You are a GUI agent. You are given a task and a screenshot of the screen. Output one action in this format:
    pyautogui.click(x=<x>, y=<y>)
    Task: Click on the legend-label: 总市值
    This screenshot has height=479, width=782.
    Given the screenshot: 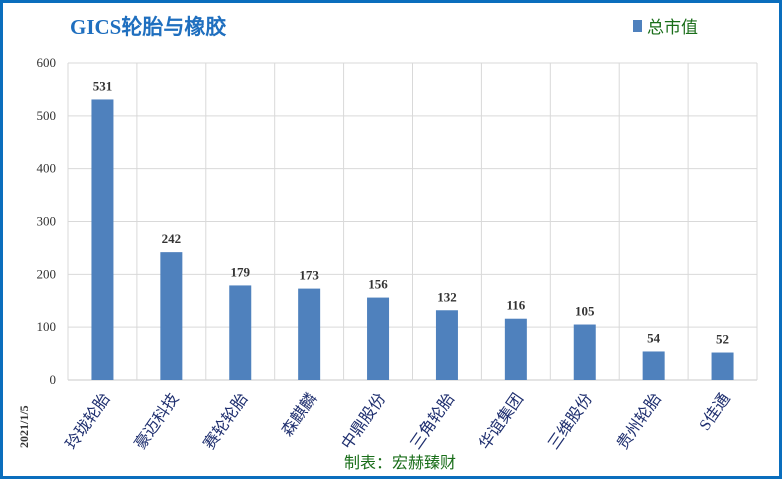 What is the action you would take?
    pyautogui.click(x=672, y=27)
    